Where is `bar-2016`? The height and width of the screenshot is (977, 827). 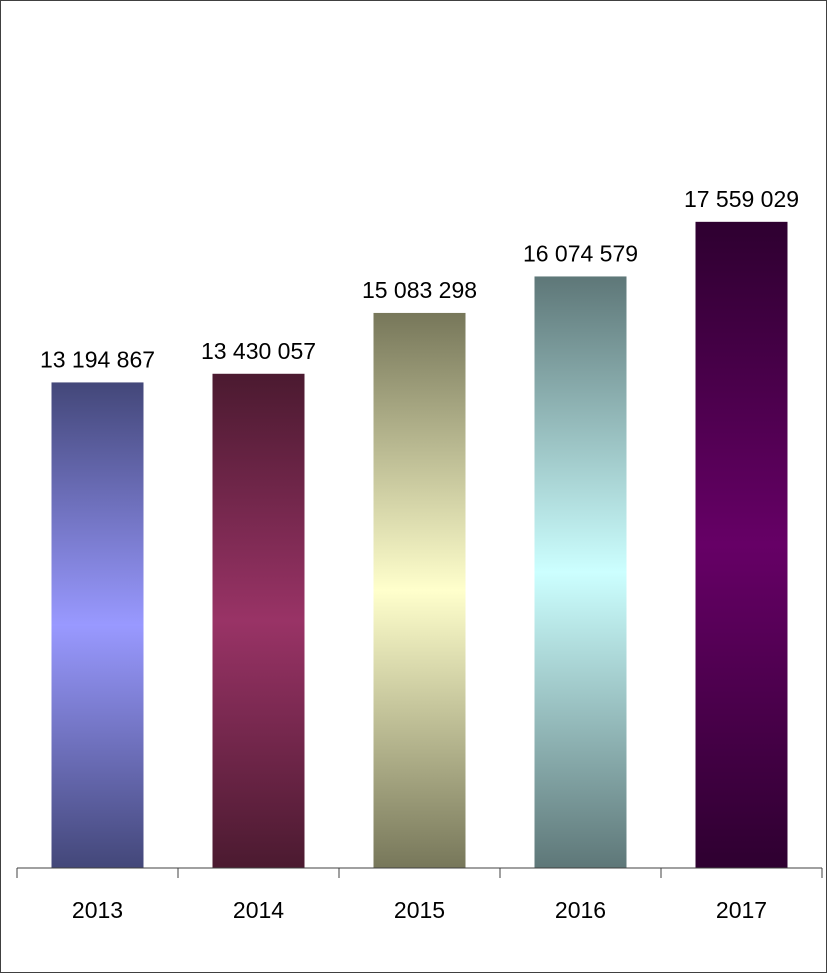 bar-2016 is located at coordinates (580, 572).